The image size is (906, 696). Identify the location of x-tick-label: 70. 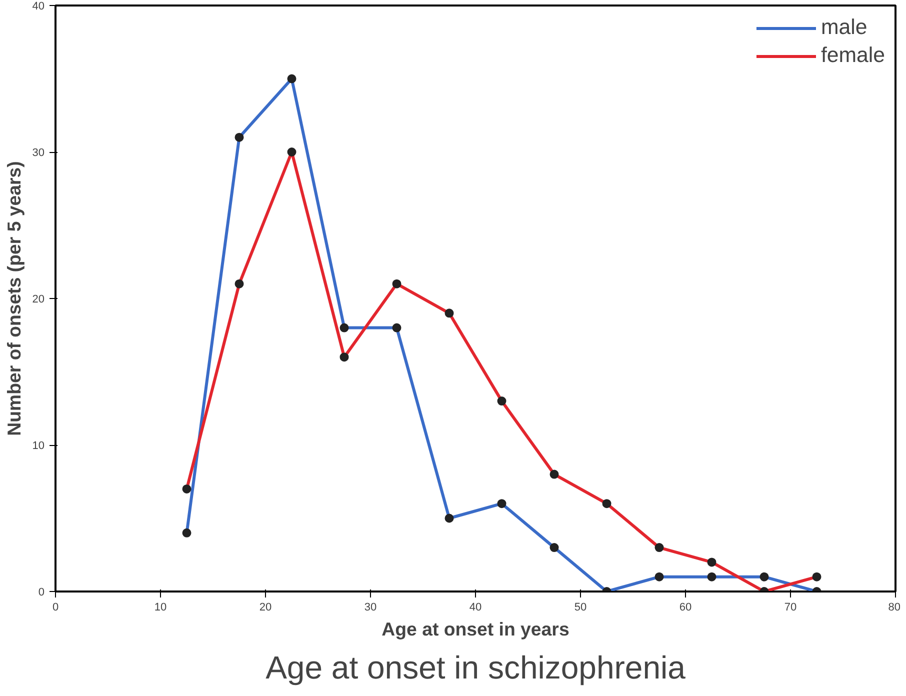
(790, 608).